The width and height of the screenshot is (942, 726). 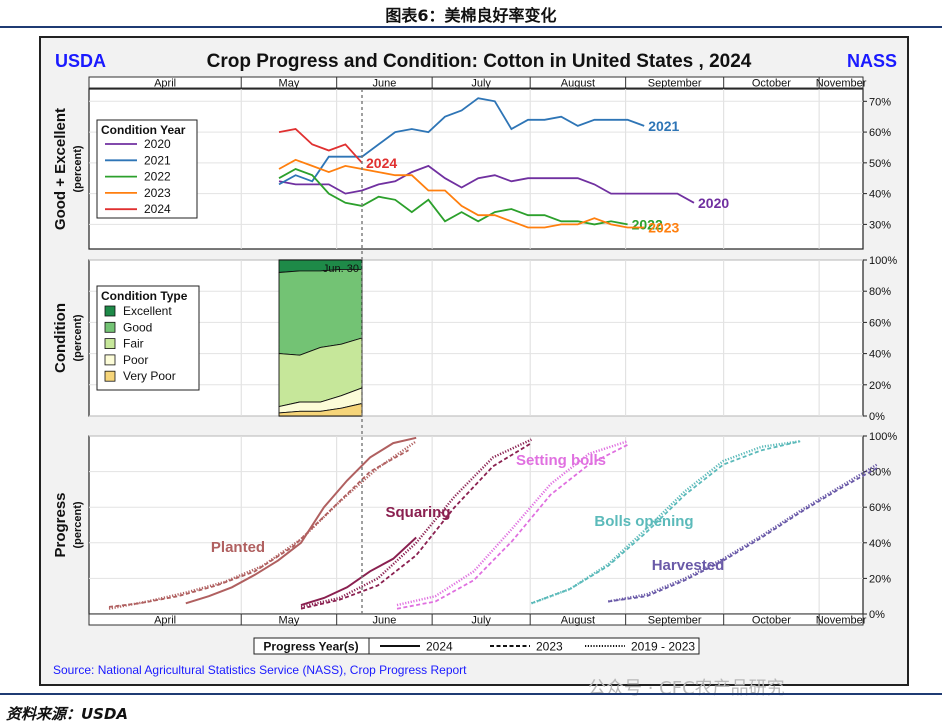 I want to click on planted-2024-line, so click(x=301, y=520).